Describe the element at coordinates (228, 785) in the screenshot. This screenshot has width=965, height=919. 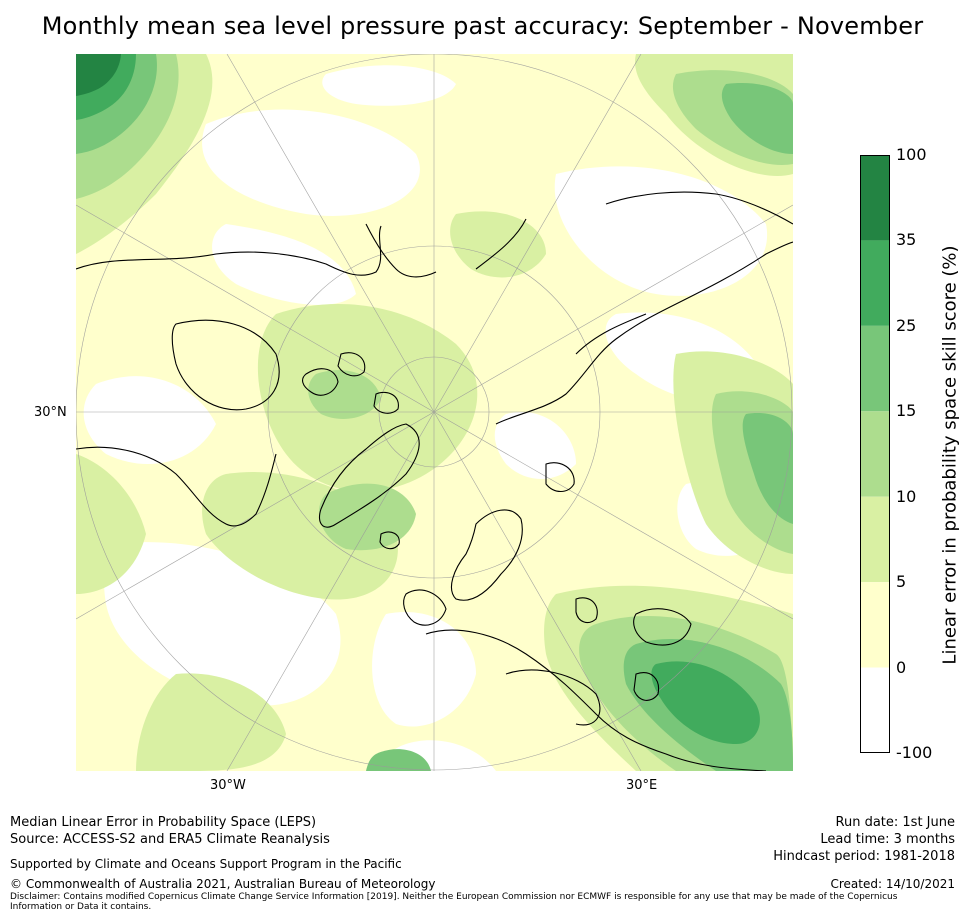
I see `lon-label-30w: 30°W` at that location.